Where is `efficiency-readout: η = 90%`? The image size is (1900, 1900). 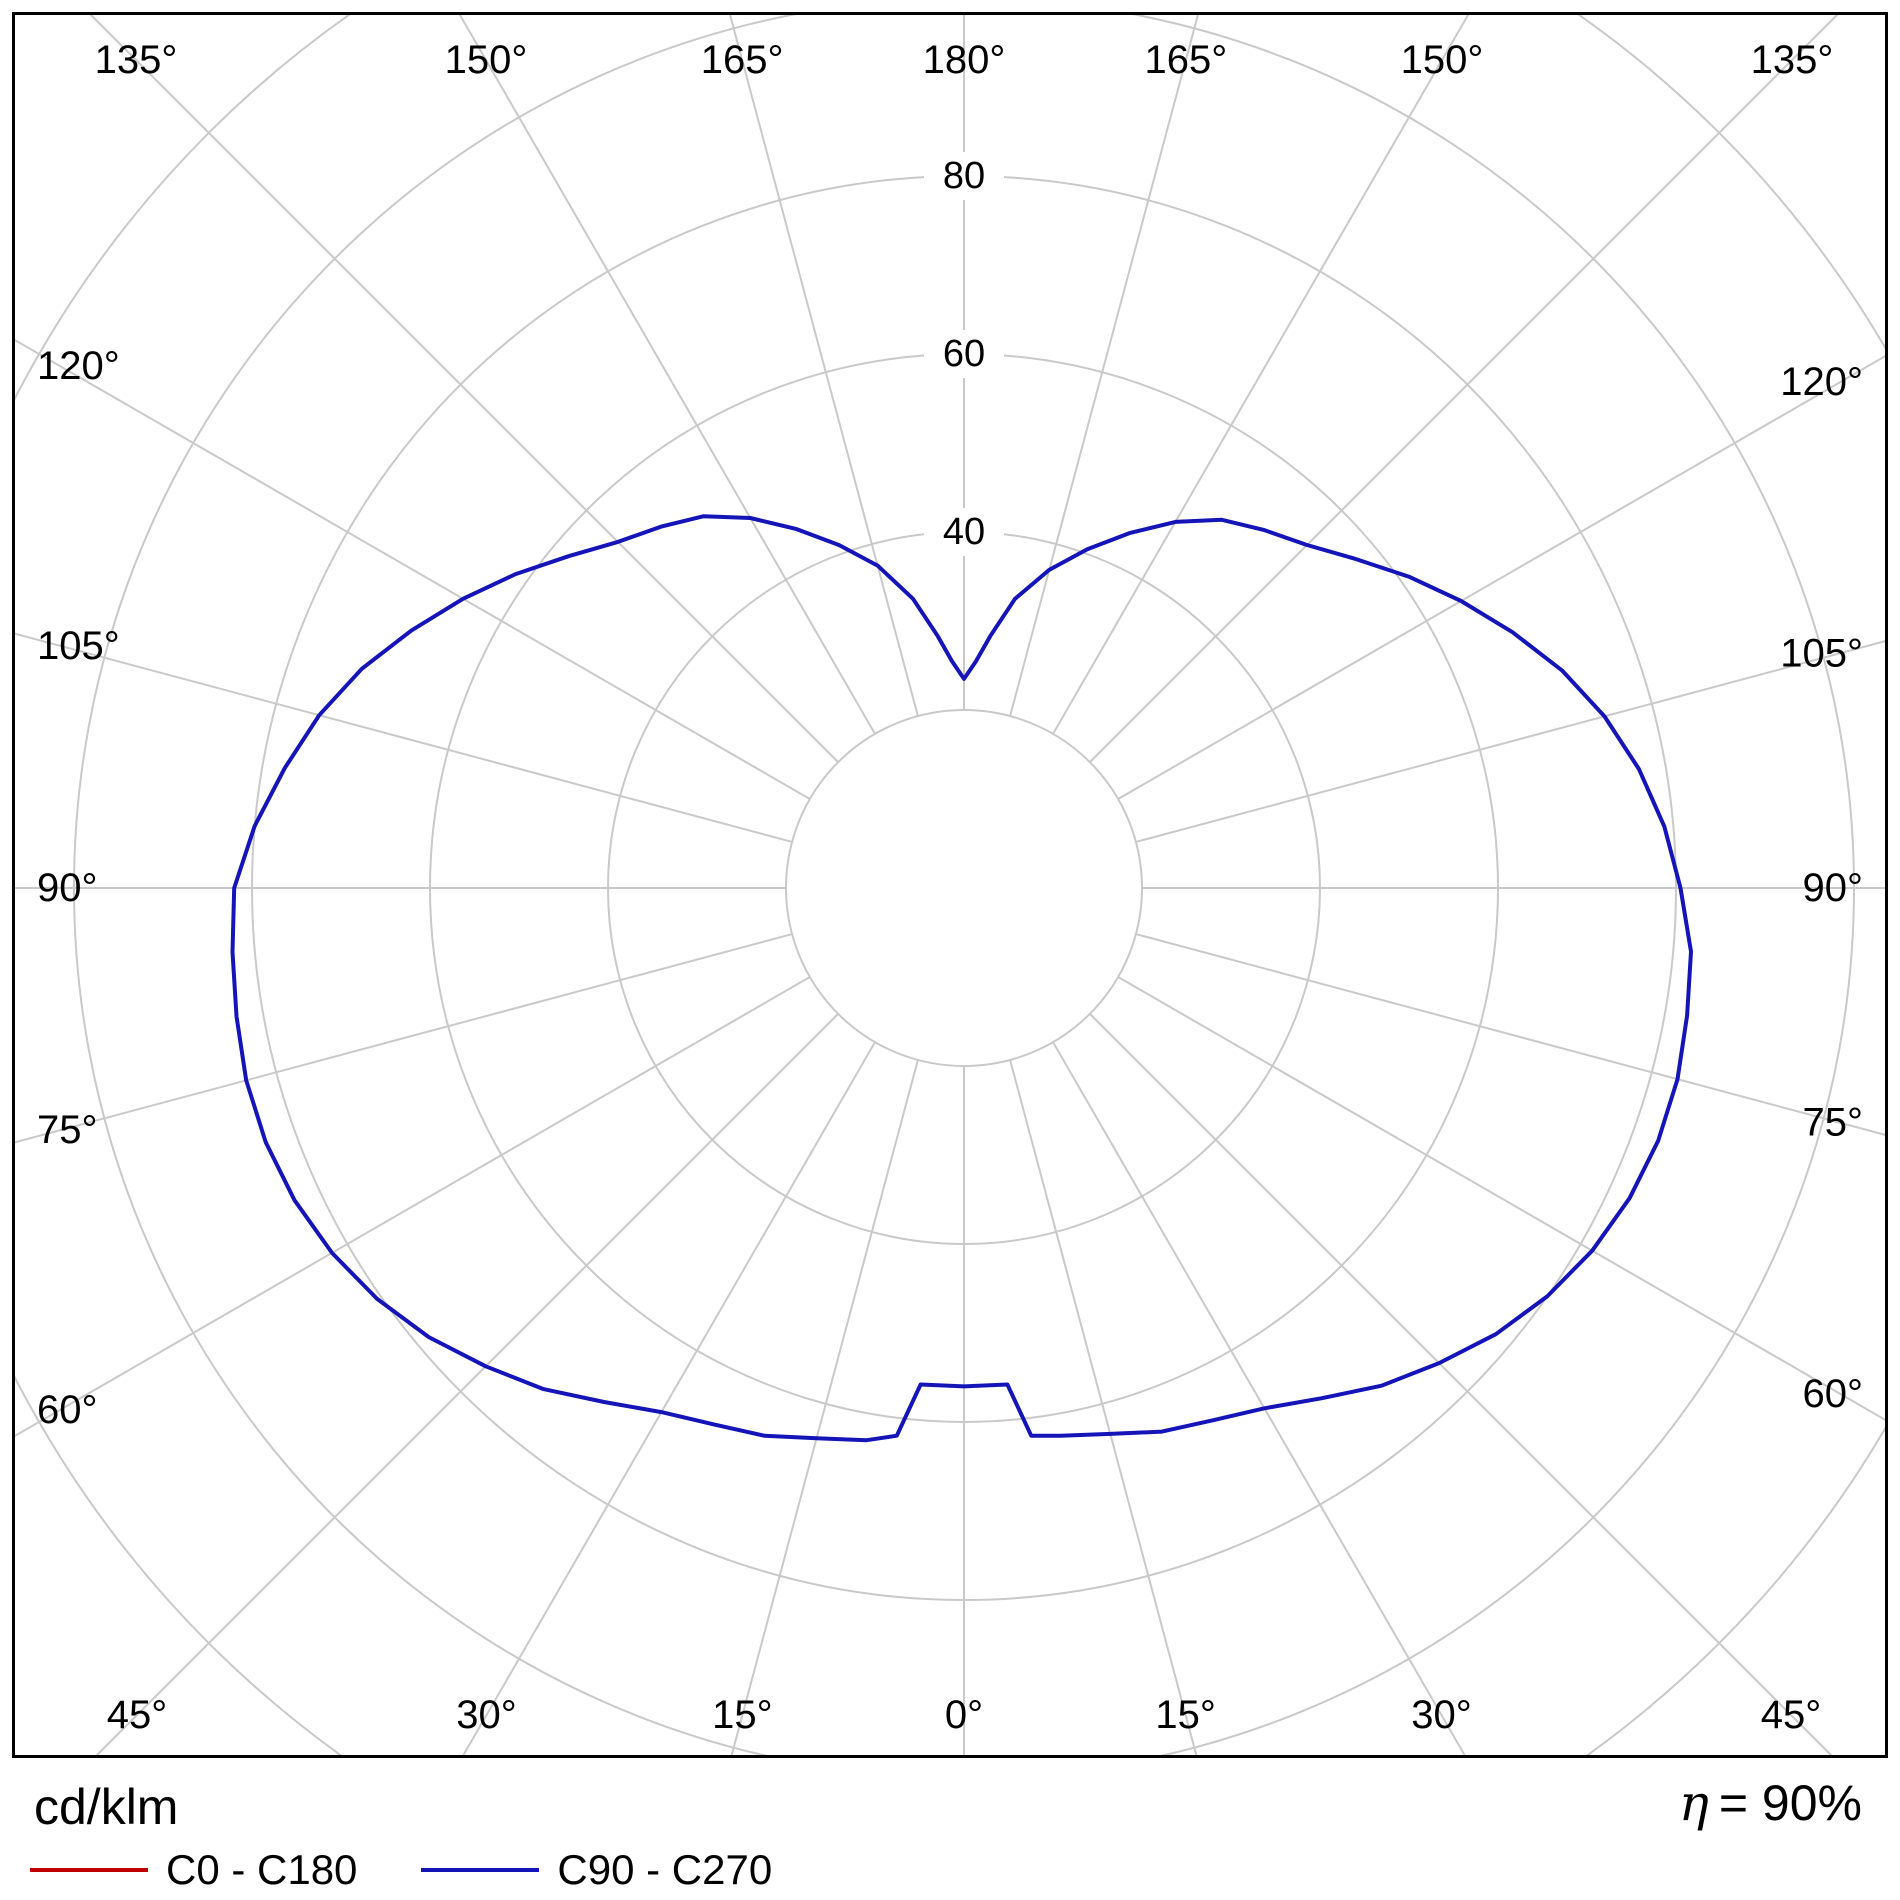 efficiency-readout: η = 90% is located at coordinates (1770, 1803).